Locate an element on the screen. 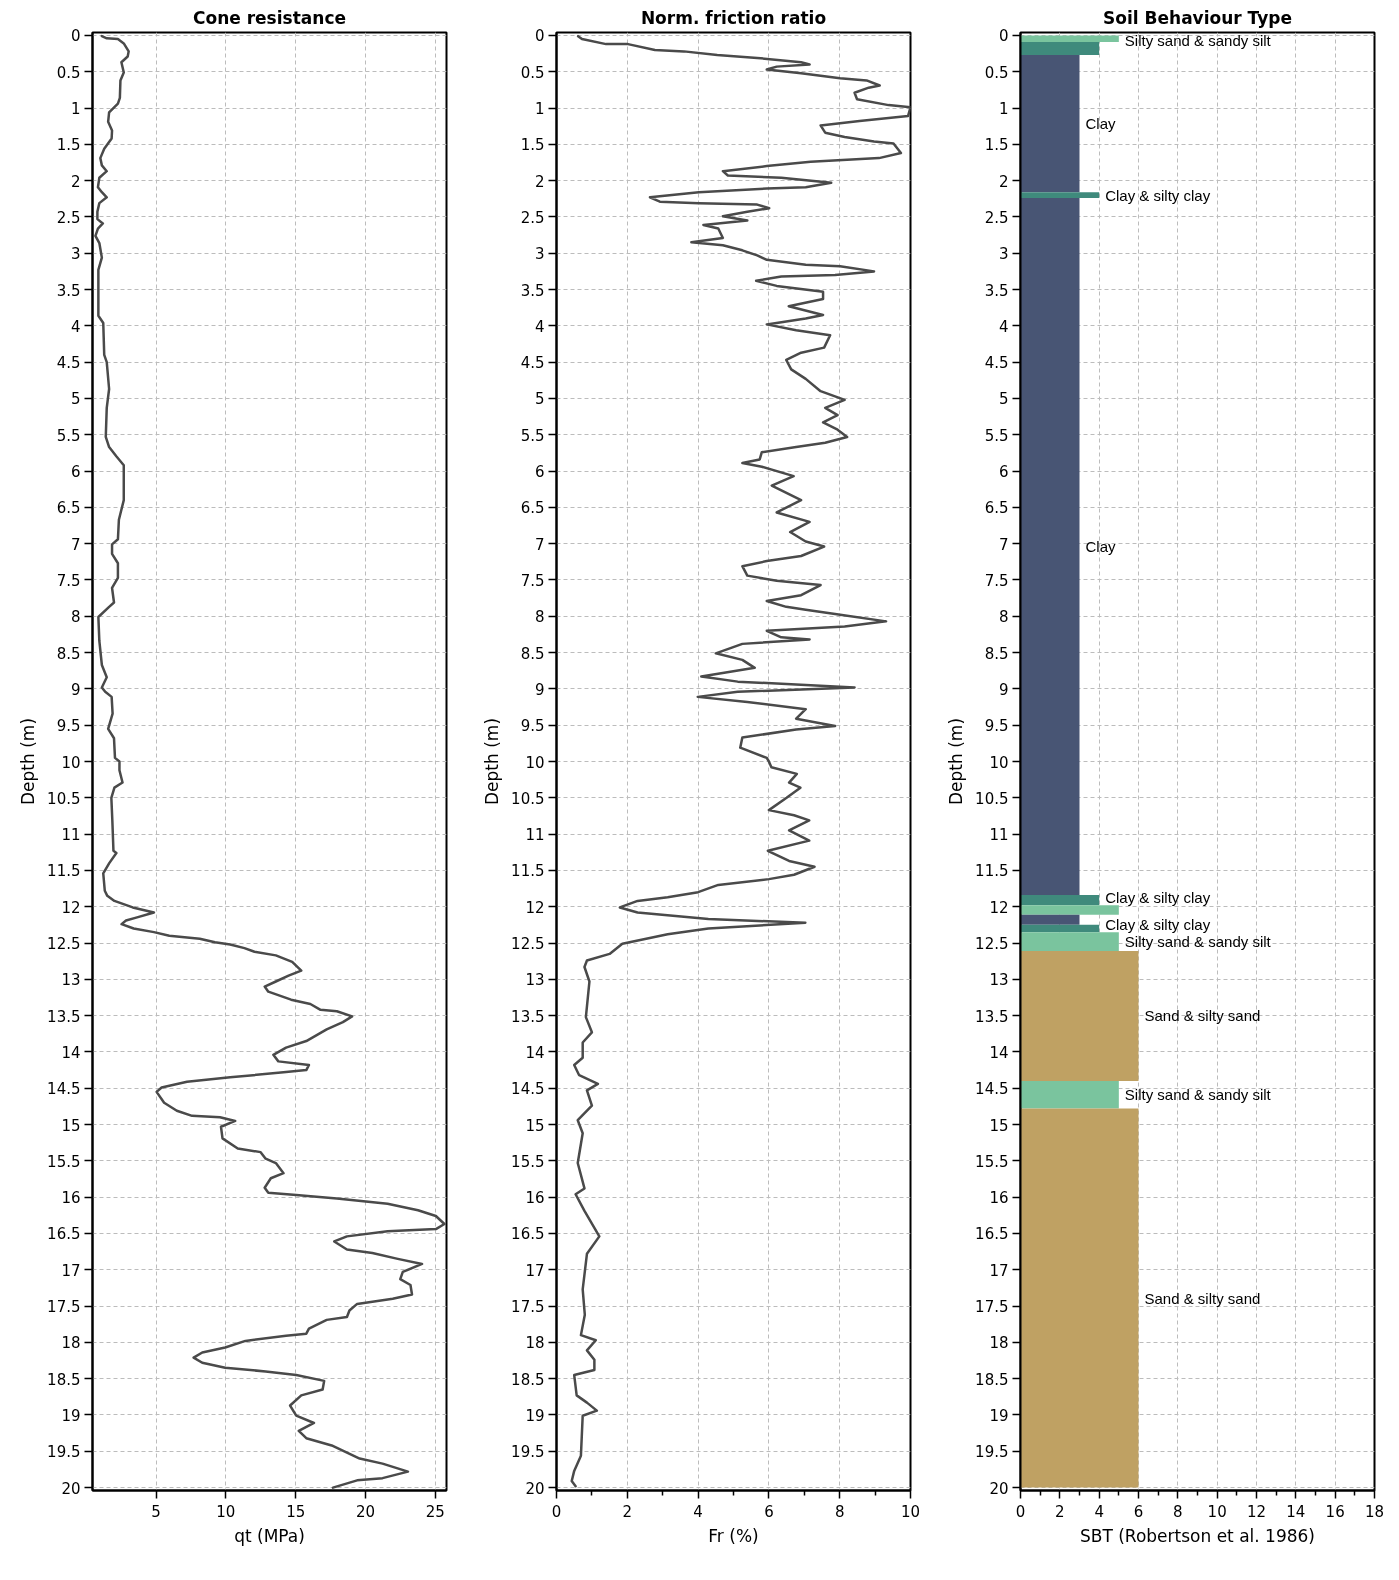 The height and width of the screenshot is (1580, 1399). x-tick-label: 5 is located at coordinates (156, 1511).